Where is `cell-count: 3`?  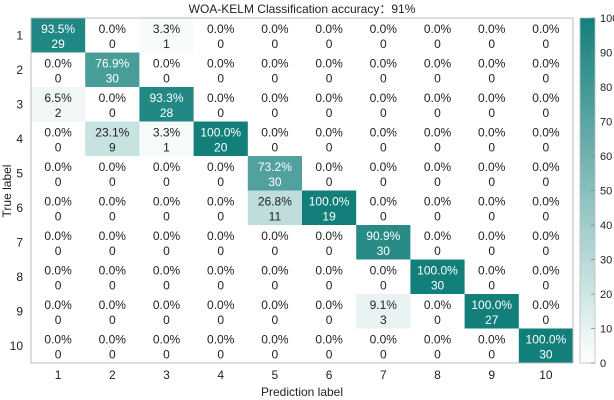
cell-count: 3 is located at coordinates (383, 320).